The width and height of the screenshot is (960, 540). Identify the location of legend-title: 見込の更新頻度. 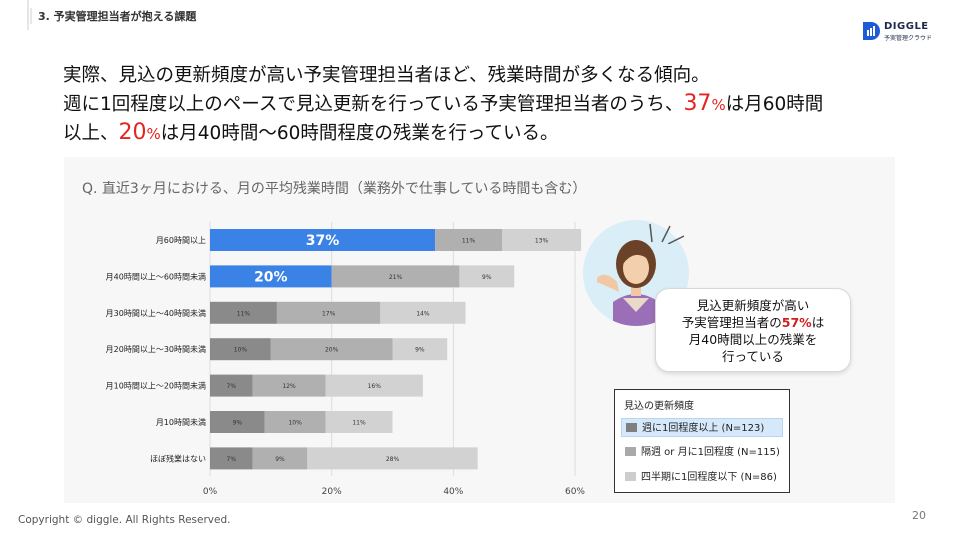
(659, 406).